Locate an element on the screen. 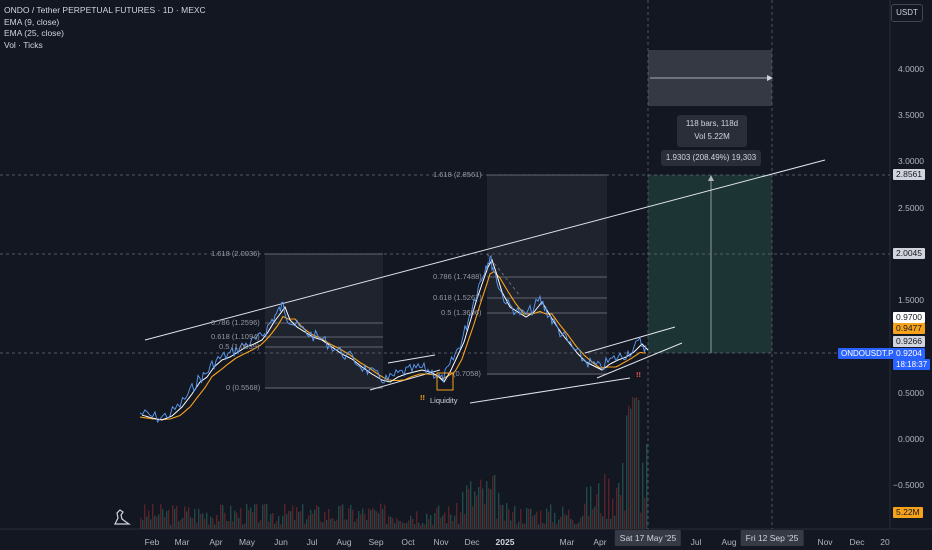 This screenshot has width=932, height=550. legend-vol: Vol · Ticks is located at coordinates (23, 44).